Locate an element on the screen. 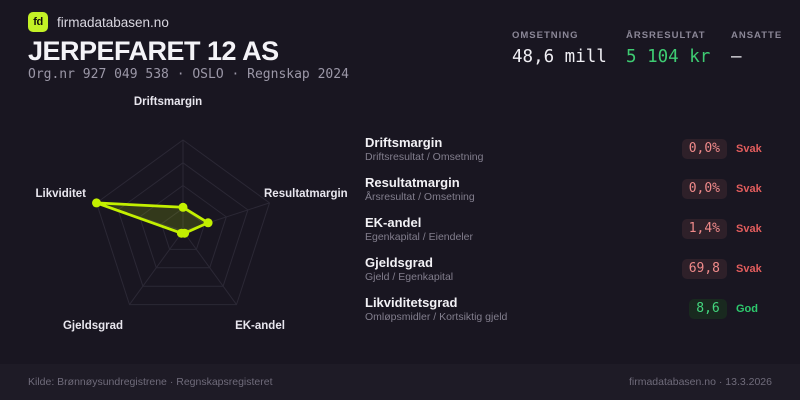 The image size is (800, 400). axis-label-driftsmargin: Driftsmargin is located at coordinates (168, 102).